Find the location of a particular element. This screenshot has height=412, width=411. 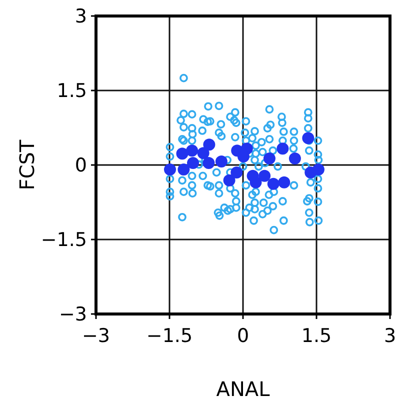

y-tick-label: 1.5 is located at coordinates (71, 91).